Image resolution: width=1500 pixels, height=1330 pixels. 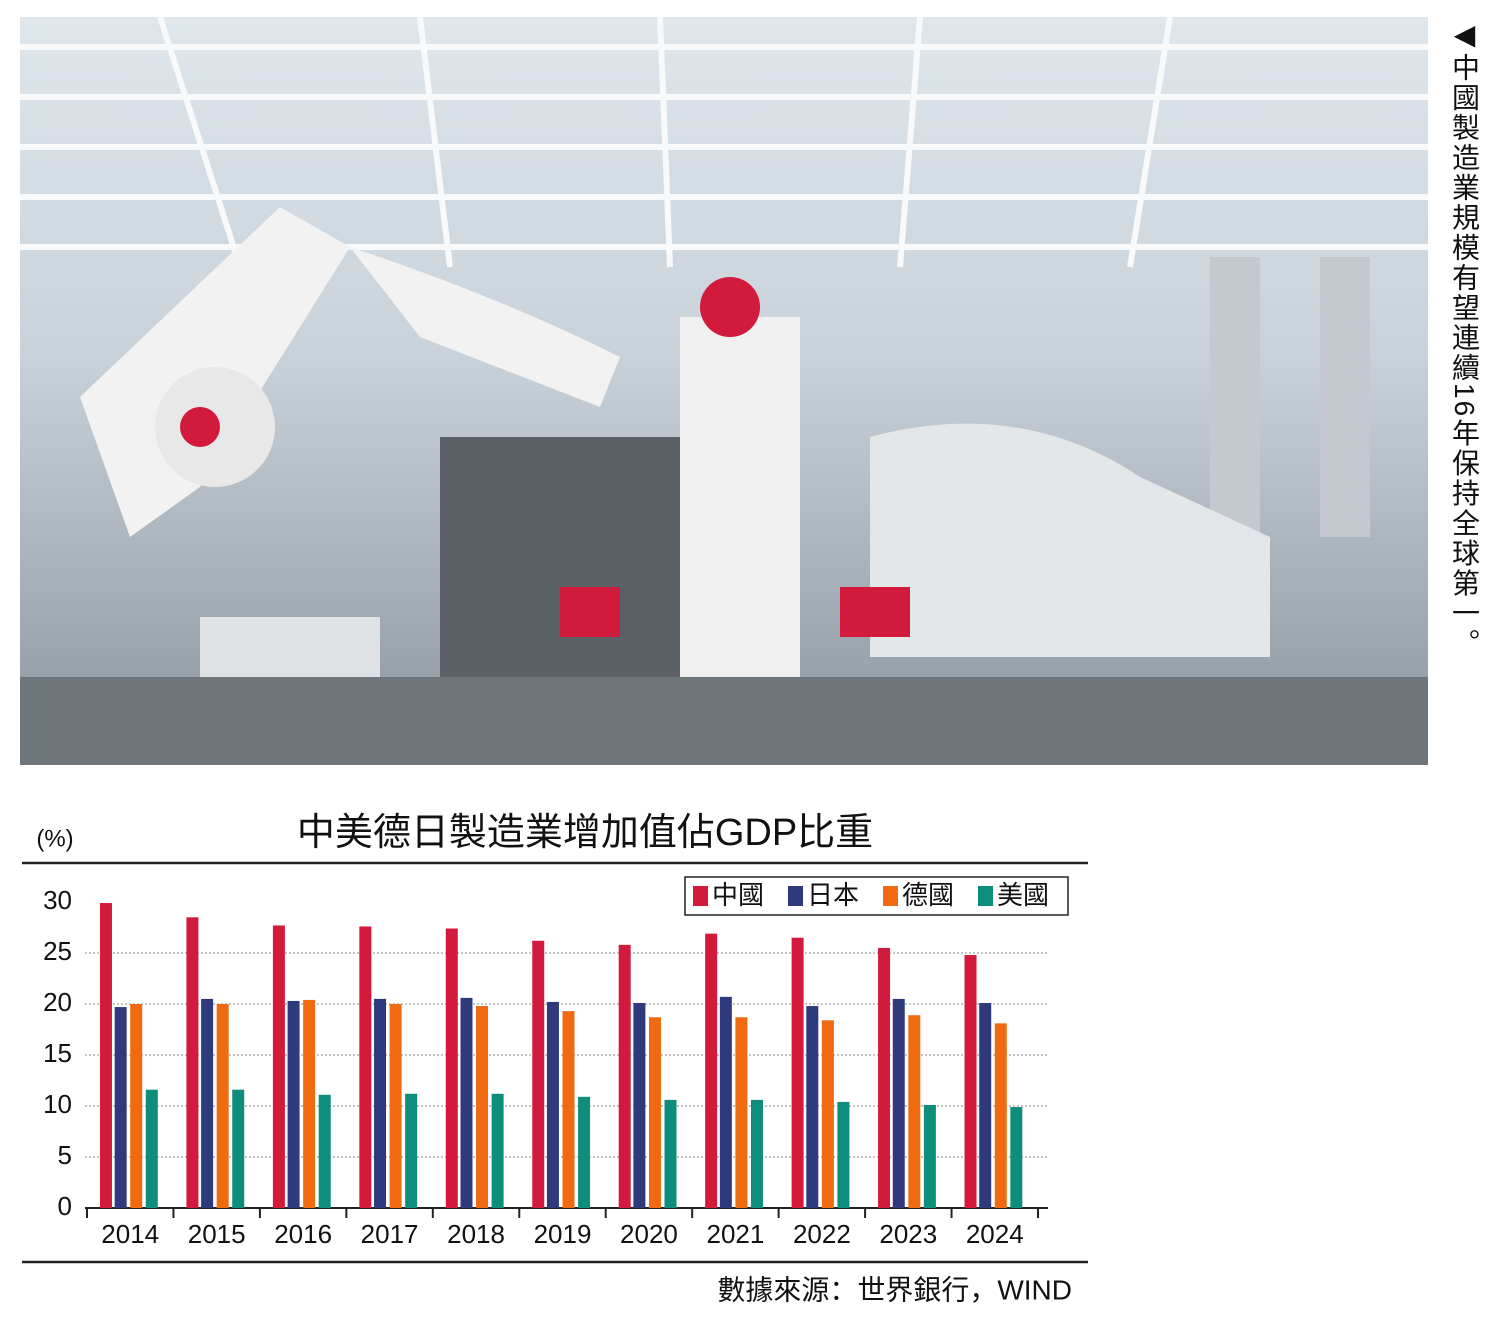 I want to click on legend-box, so click(x=876, y=896).